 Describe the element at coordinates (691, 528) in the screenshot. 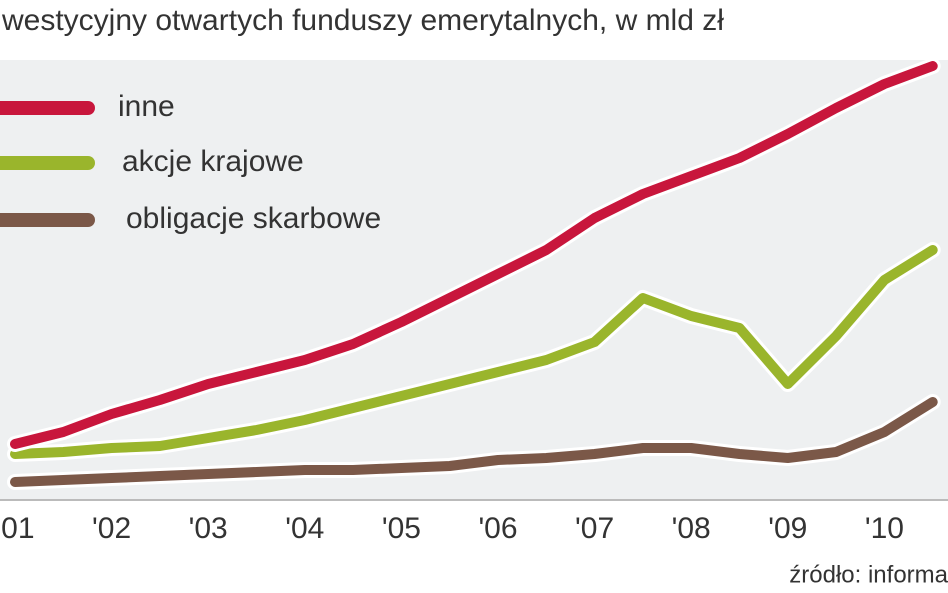

I see `x-tick-label: '08` at that location.